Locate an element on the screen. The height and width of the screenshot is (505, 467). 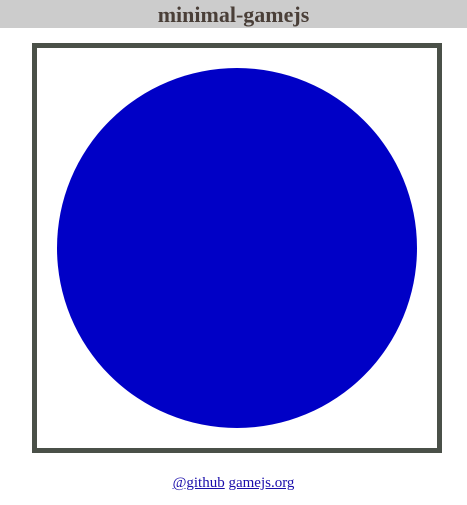
page-title: minimal-gamejs is located at coordinates (233, 14).